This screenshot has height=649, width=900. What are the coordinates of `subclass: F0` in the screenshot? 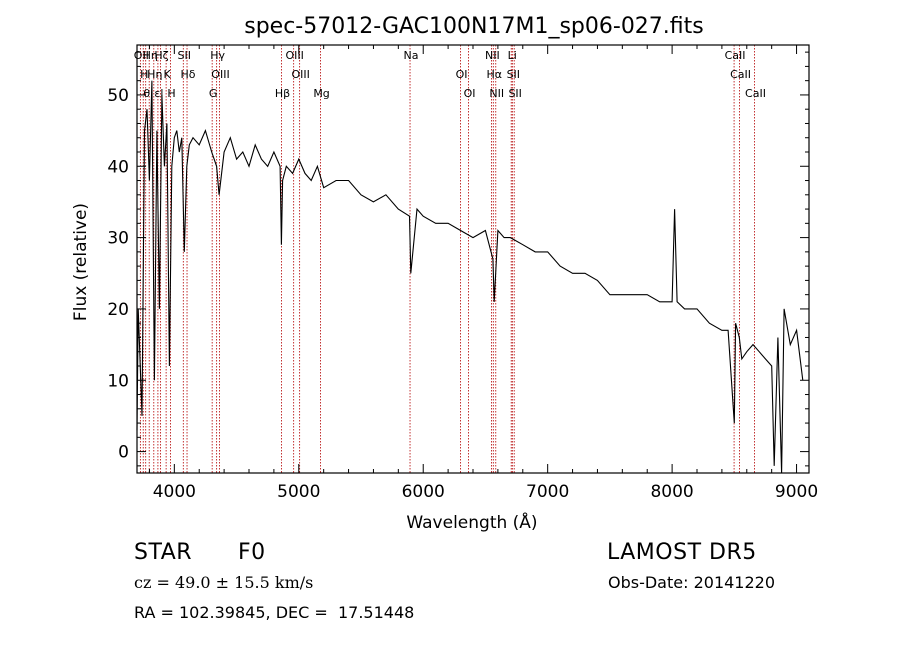 It's located at (252, 552).